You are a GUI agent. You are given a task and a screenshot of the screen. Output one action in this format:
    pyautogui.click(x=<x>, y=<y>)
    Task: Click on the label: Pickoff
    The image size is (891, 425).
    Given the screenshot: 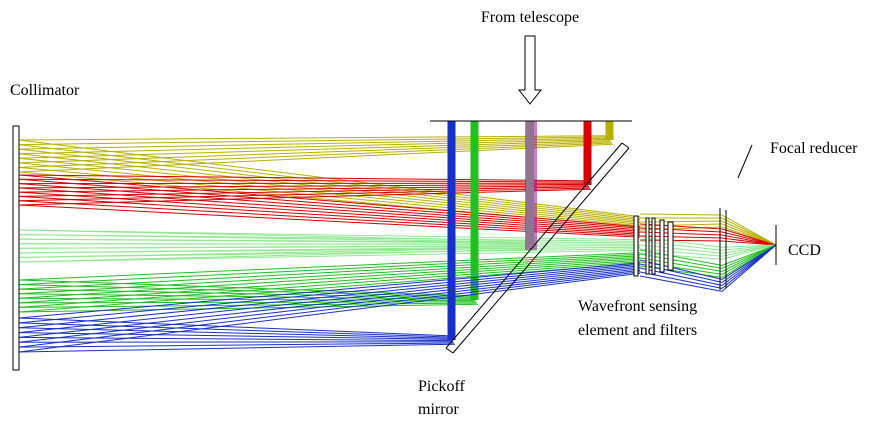 What is the action you would take?
    pyautogui.click(x=441, y=386)
    